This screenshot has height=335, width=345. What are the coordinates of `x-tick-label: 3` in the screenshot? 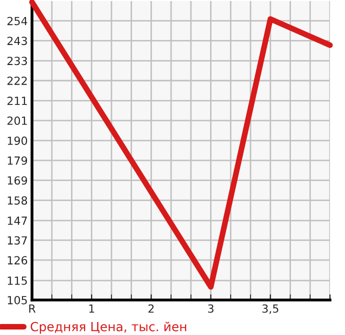 It's located at (211, 308).